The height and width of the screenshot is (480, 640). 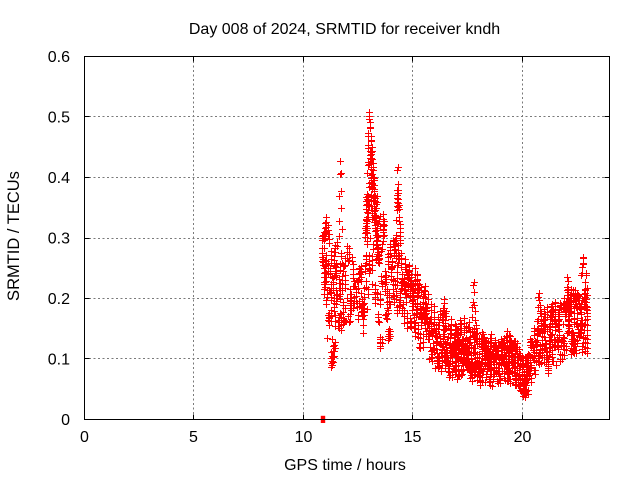 What do you see at coordinates (59, 238) in the screenshot?
I see `svg-text: 0.3` at bounding box center [59, 238].